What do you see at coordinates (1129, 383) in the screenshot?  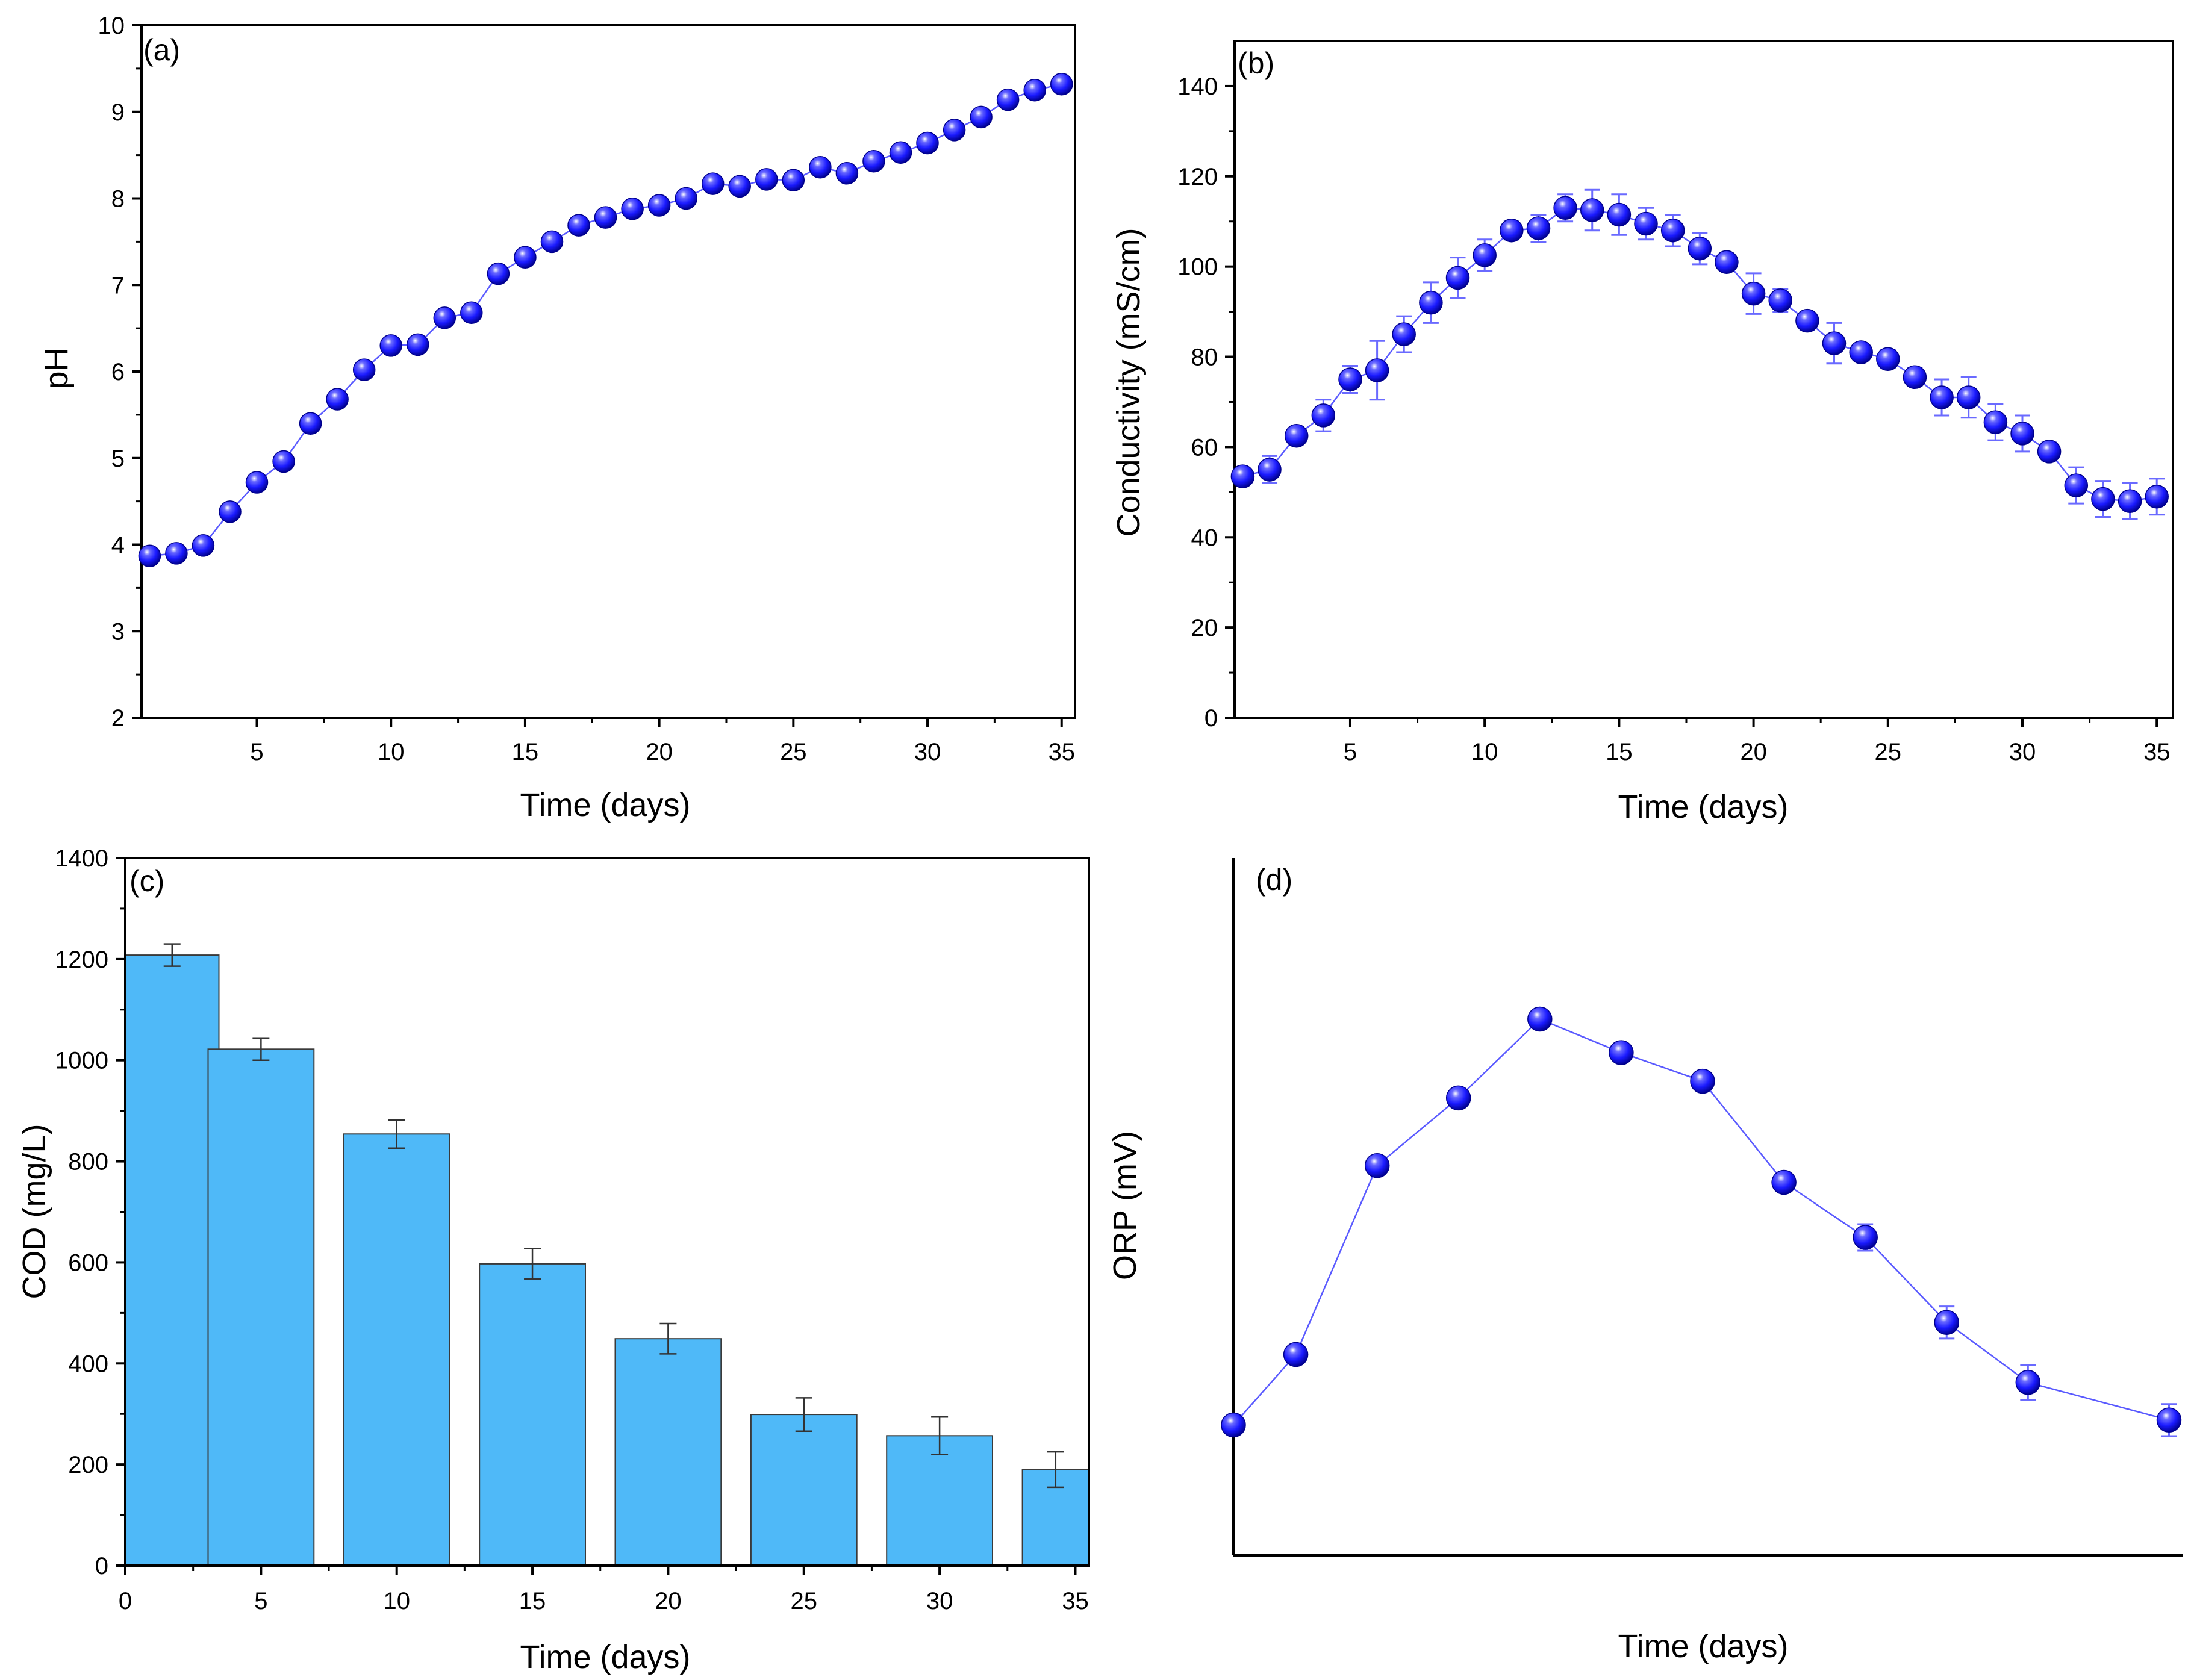 I see `panel-b-y-axis-title: Conductivity (mS/cm)` at bounding box center [1129, 383].